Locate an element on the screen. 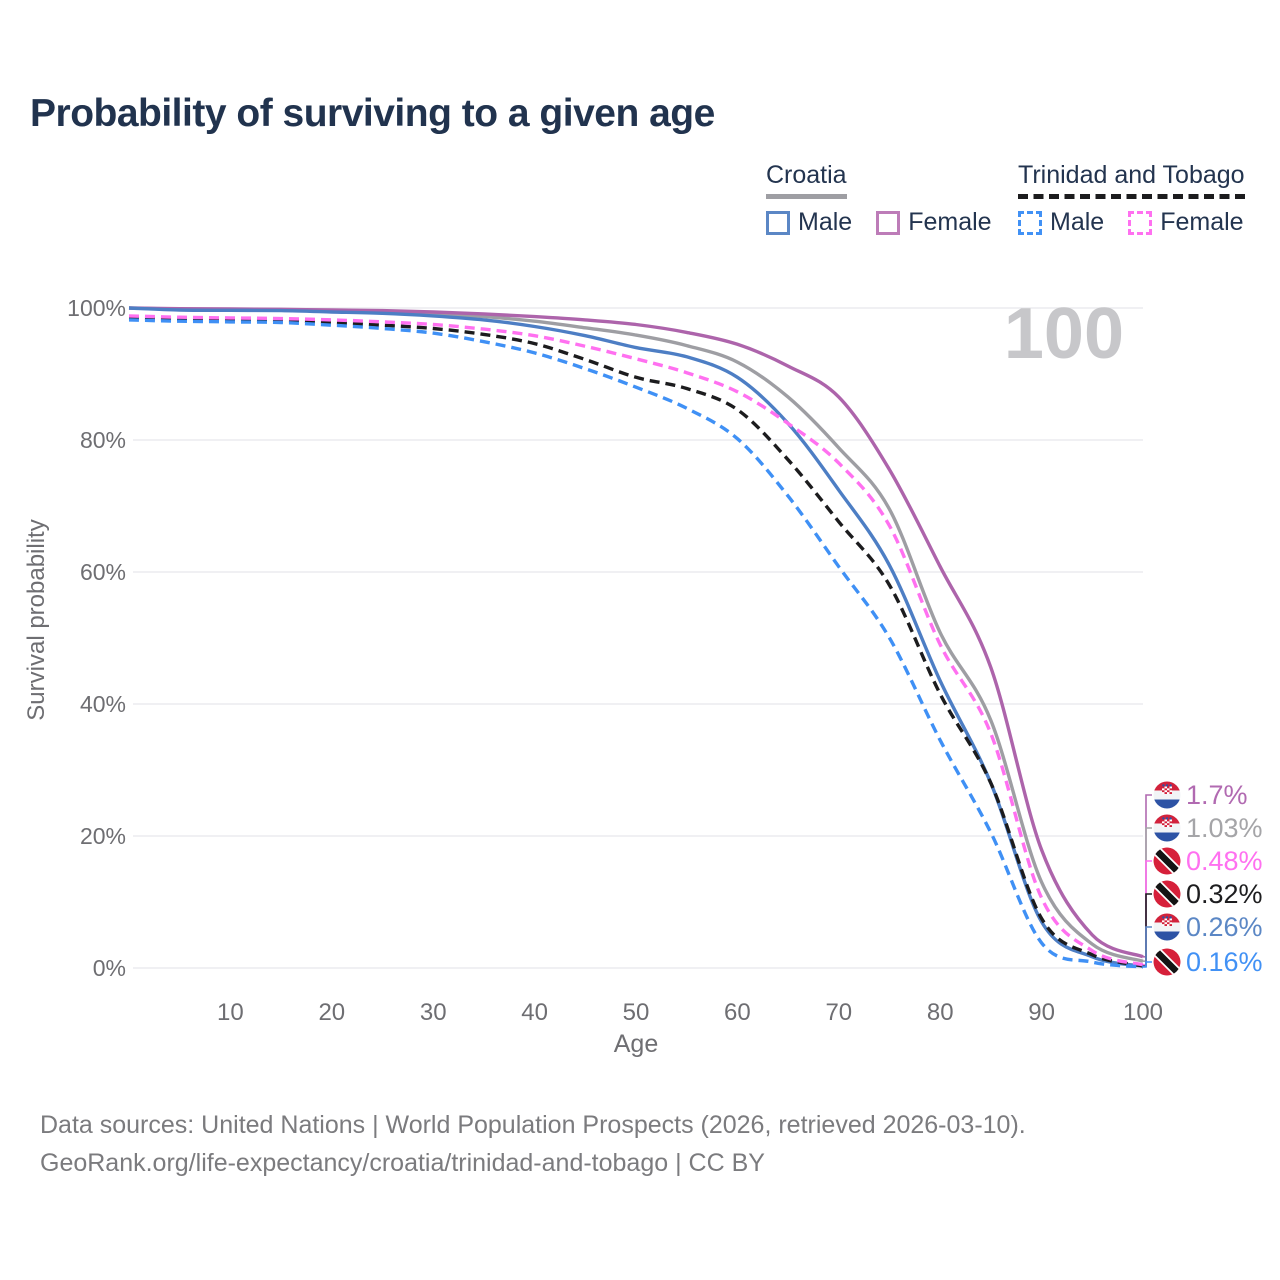  end-value-label: 0.32% is located at coordinates (1224, 894).